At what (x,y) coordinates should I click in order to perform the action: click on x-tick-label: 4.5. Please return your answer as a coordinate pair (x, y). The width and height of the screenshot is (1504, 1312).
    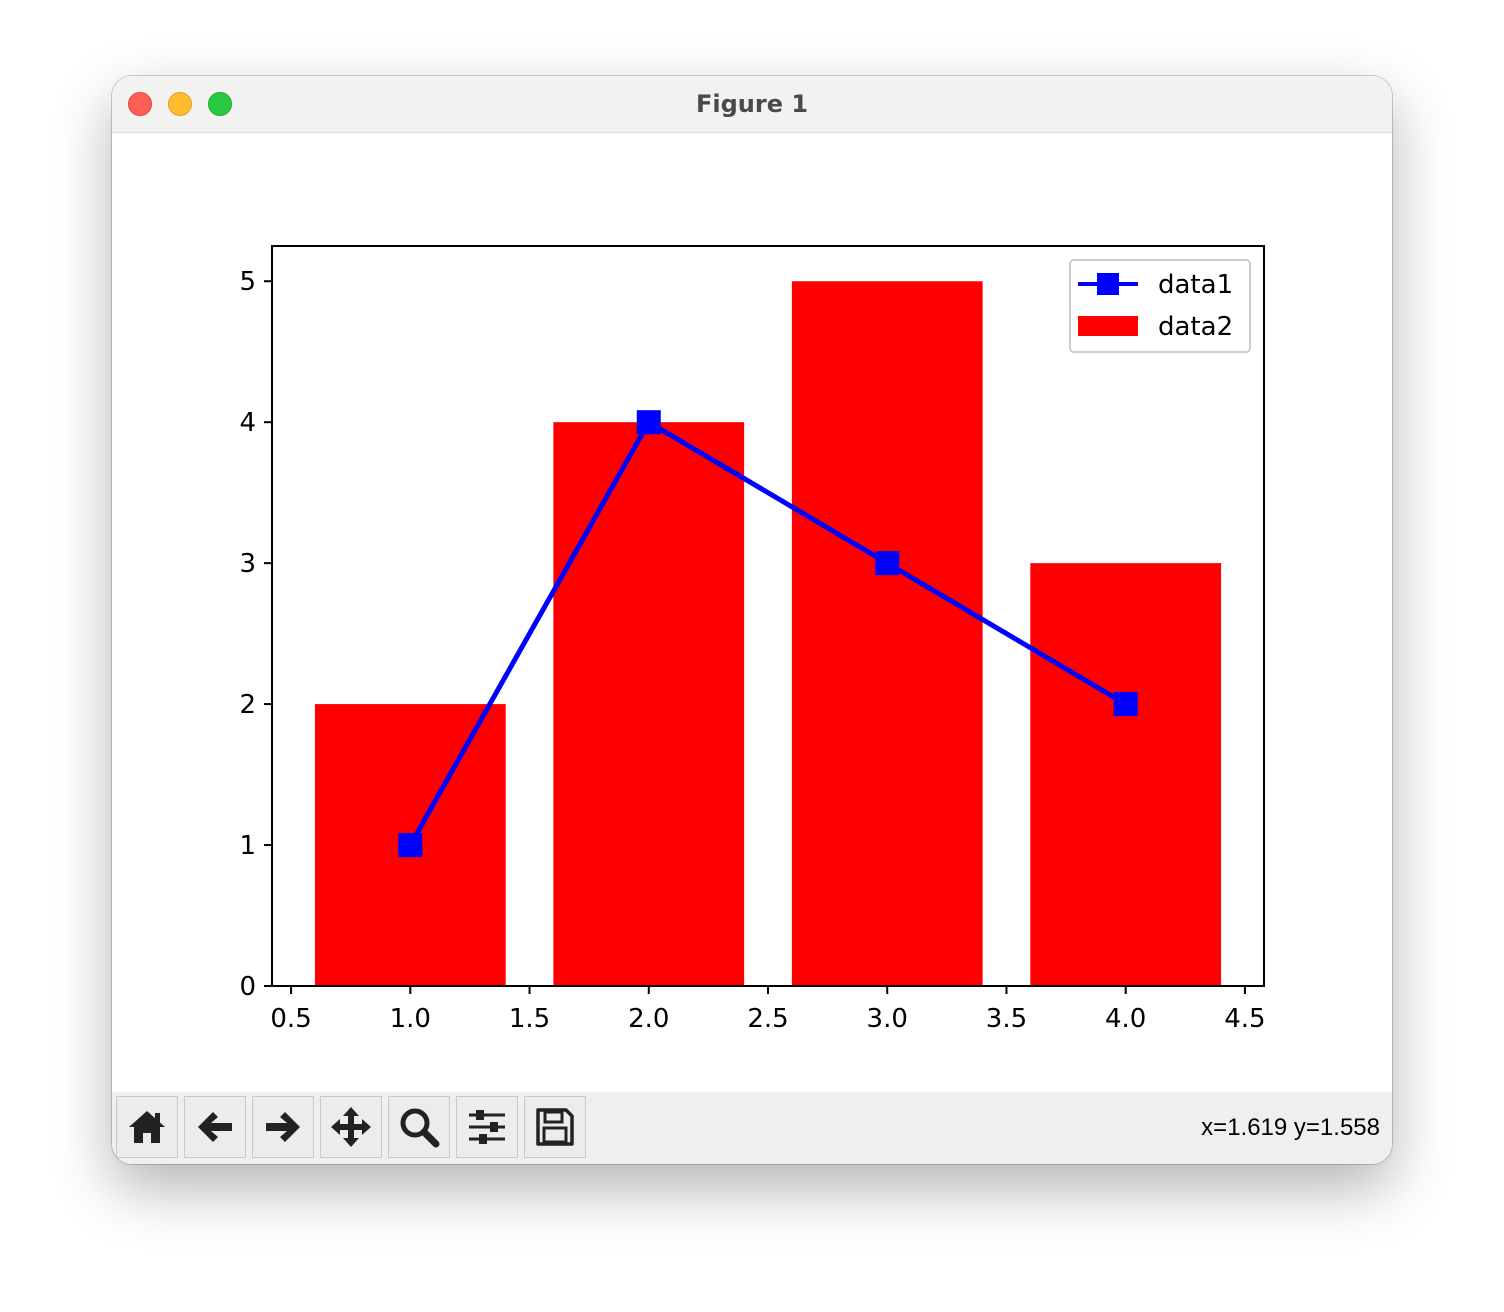
    Looking at the image, I should click on (1244, 1019).